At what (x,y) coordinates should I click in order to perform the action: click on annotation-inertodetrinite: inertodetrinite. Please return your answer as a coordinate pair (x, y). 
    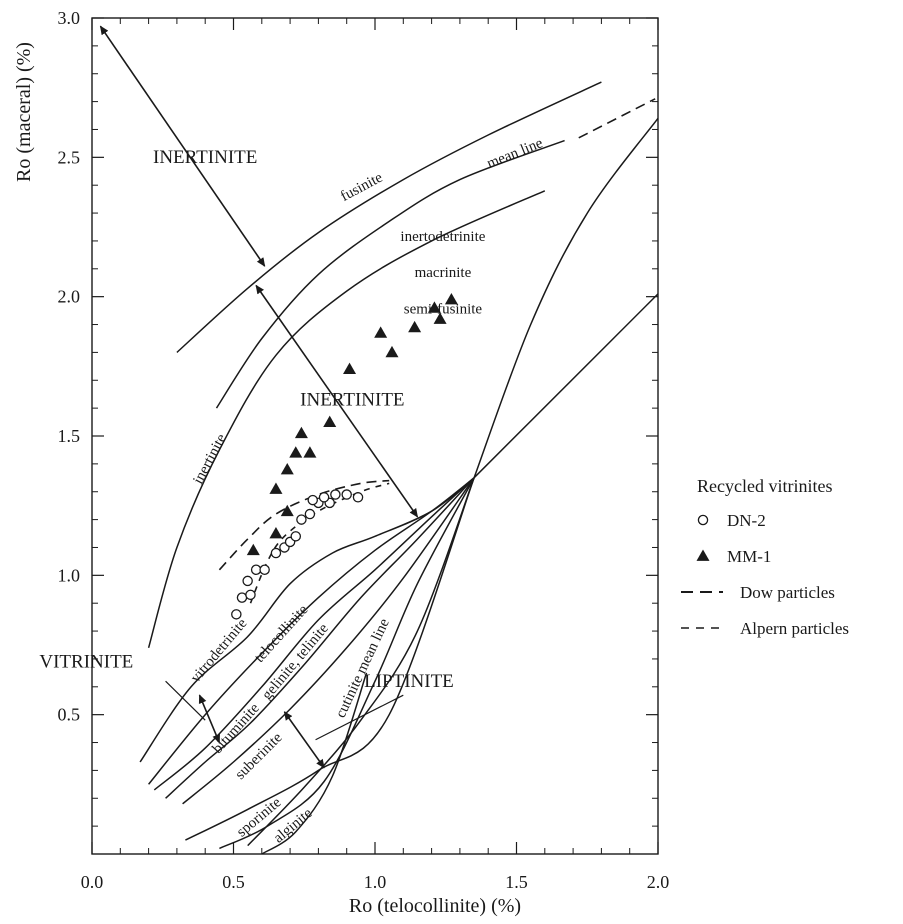
    Looking at the image, I should click on (442, 237).